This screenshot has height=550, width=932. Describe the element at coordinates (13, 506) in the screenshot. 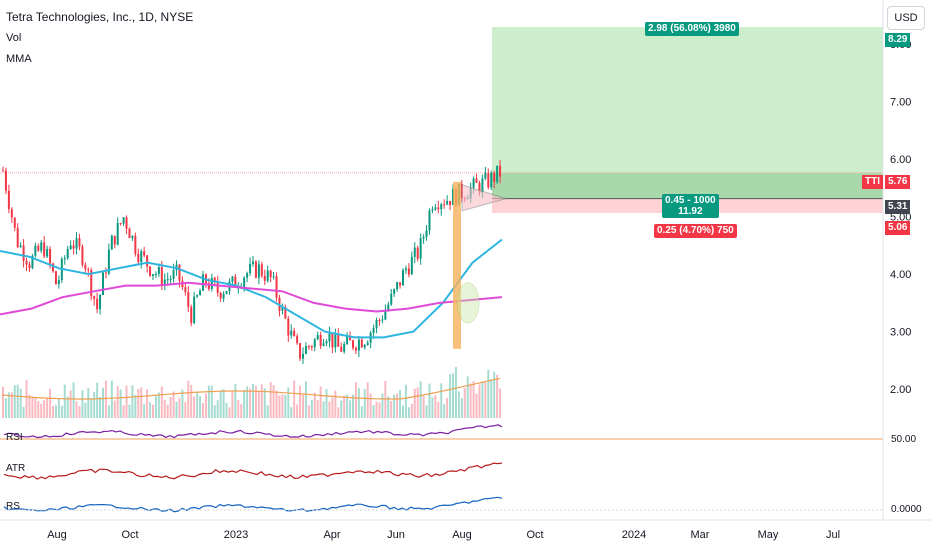

I see `rs-pane-label: RS` at that location.